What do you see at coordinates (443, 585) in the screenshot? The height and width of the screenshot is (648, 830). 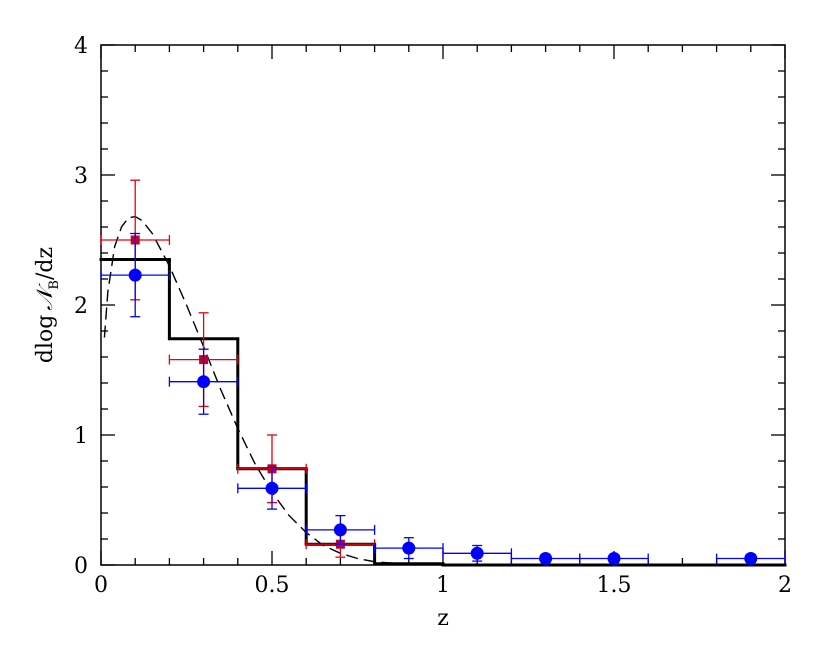 I see `x-tick-label: 1` at bounding box center [443, 585].